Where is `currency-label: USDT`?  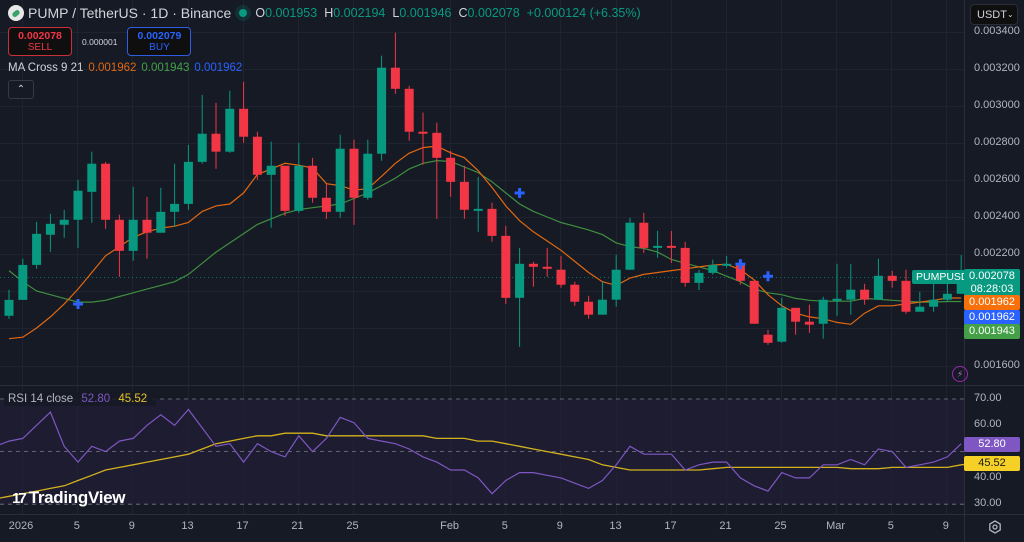
currency-label: USDT is located at coordinates (992, 14).